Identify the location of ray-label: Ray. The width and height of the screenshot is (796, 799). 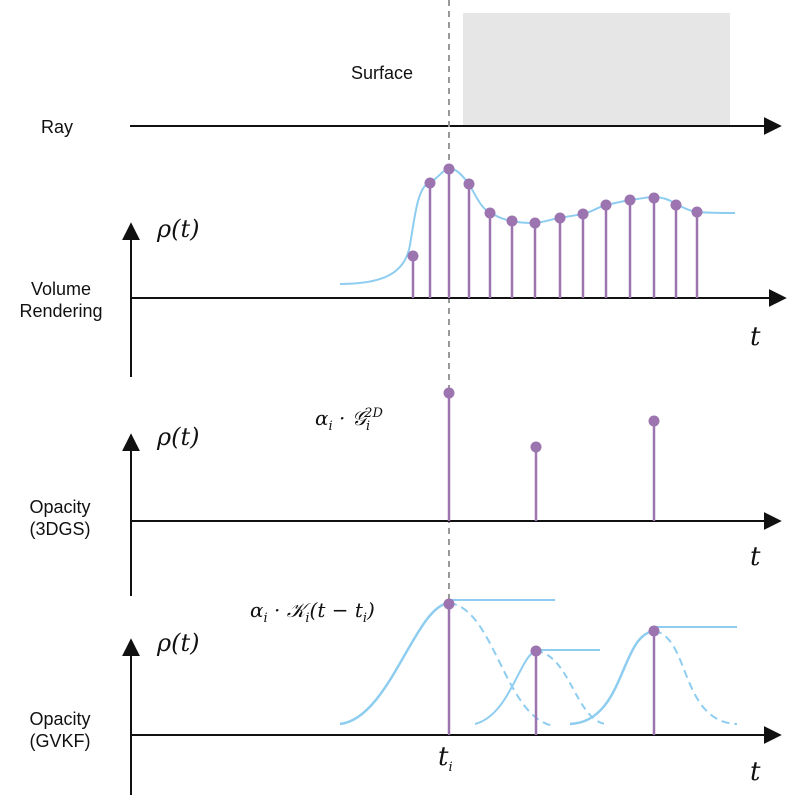
(57, 127).